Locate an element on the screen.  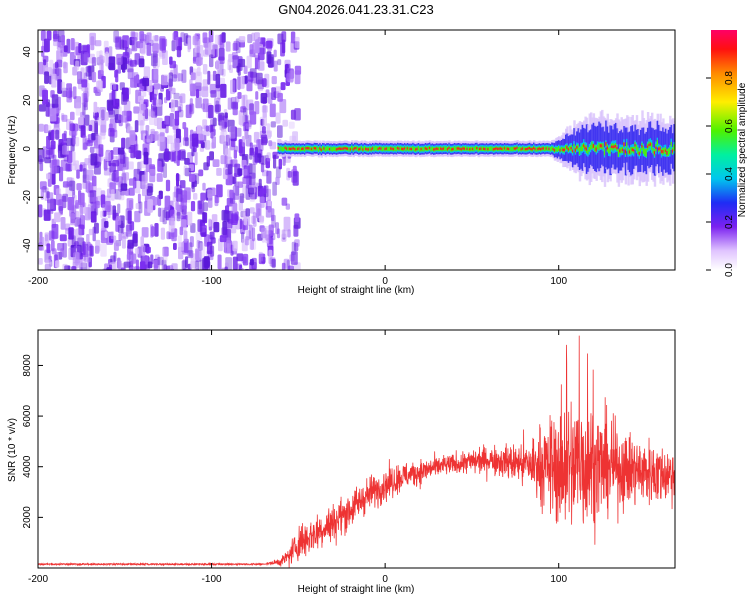
y-tick-label: 20 is located at coordinates (27, 100).